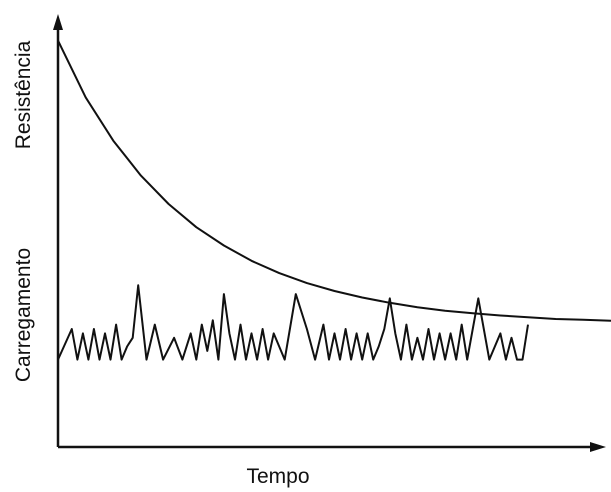 Image resolution: width=611 pixels, height=492 pixels. What do you see at coordinates (23, 94) in the screenshot?
I see `y-axis-label-upper: Resistência` at bounding box center [23, 94].